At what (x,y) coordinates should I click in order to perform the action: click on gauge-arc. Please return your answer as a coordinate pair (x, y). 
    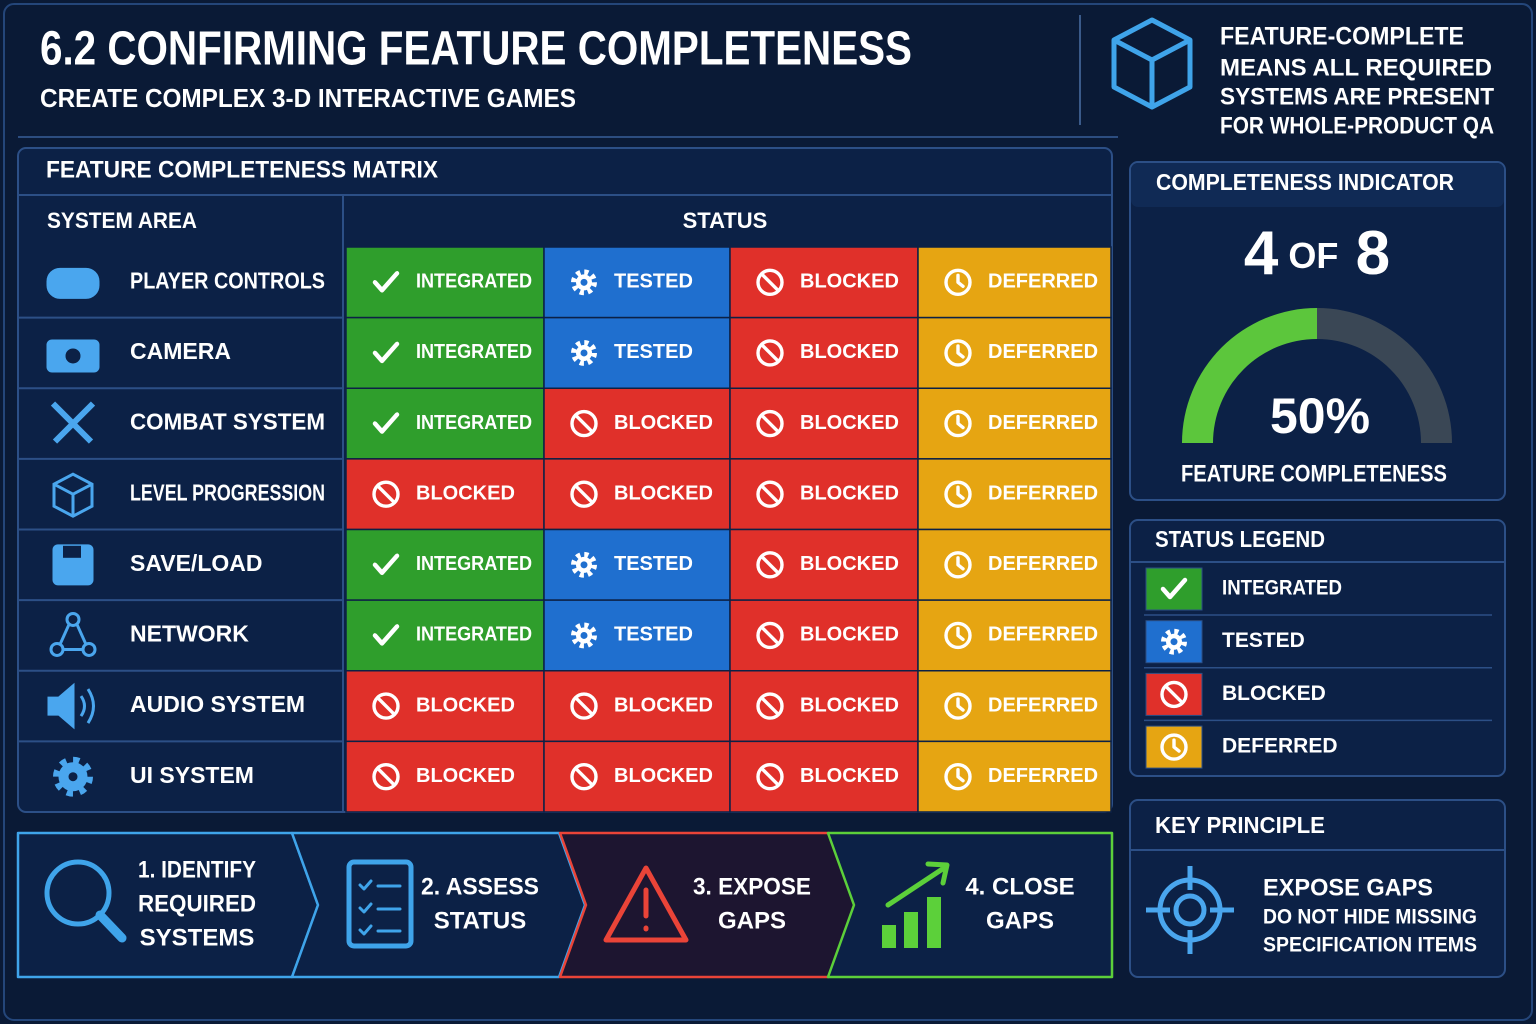
    Looking at the image, I should click on (1249, 375).